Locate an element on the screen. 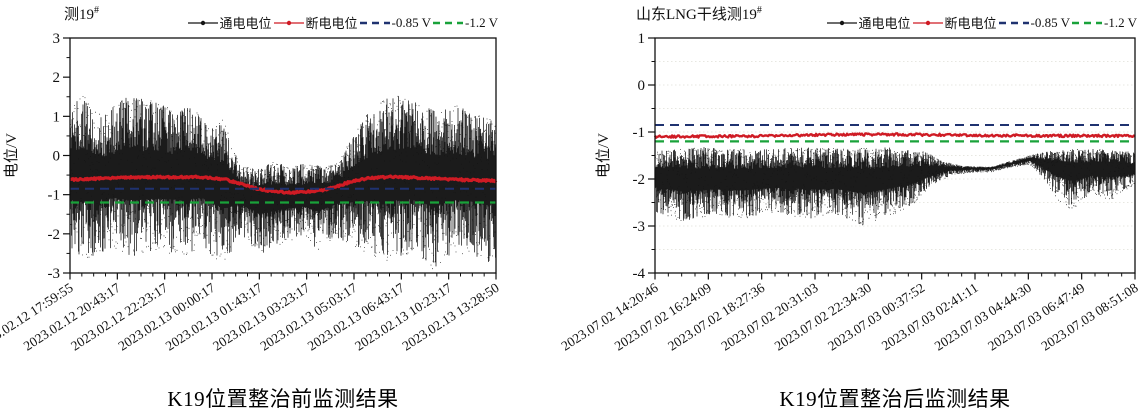 The height and width of the screenshot is (419, 1143). chart-title-text: 测19 is located at coordinates (79, 15).